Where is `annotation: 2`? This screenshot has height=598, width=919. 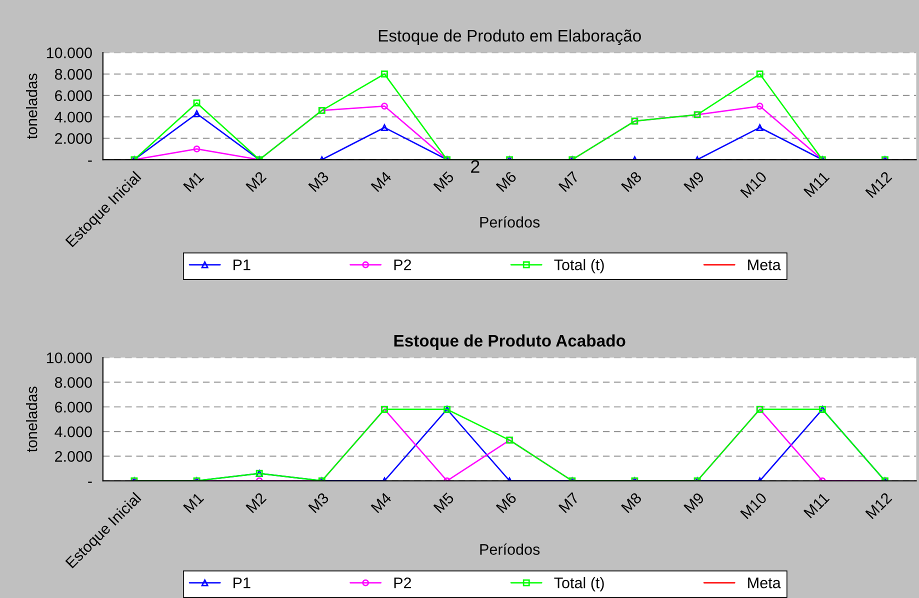 annotation: 2 is located at coordinates (475, 166).